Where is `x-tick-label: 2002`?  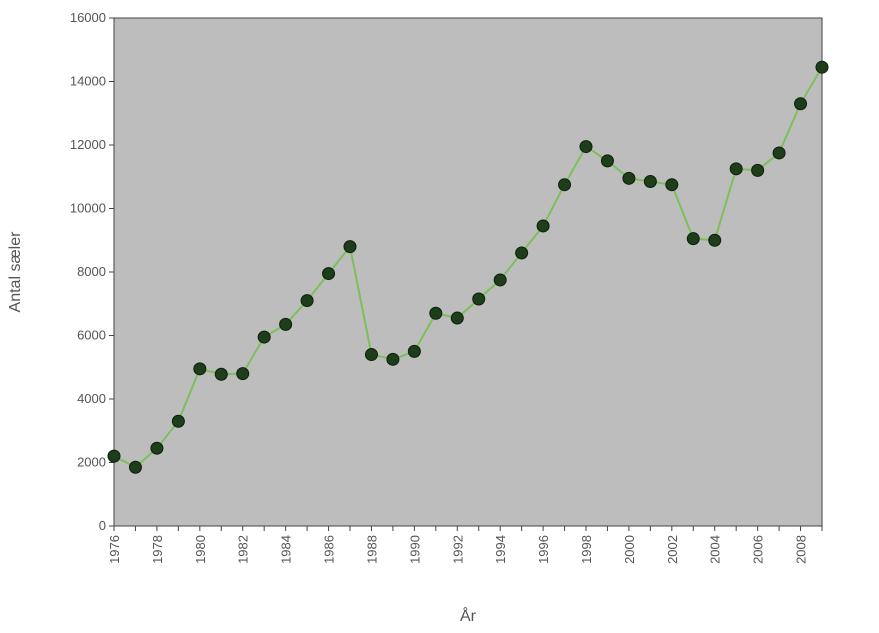 x-tick-label: 2002 is located at coordinates (672, 549).